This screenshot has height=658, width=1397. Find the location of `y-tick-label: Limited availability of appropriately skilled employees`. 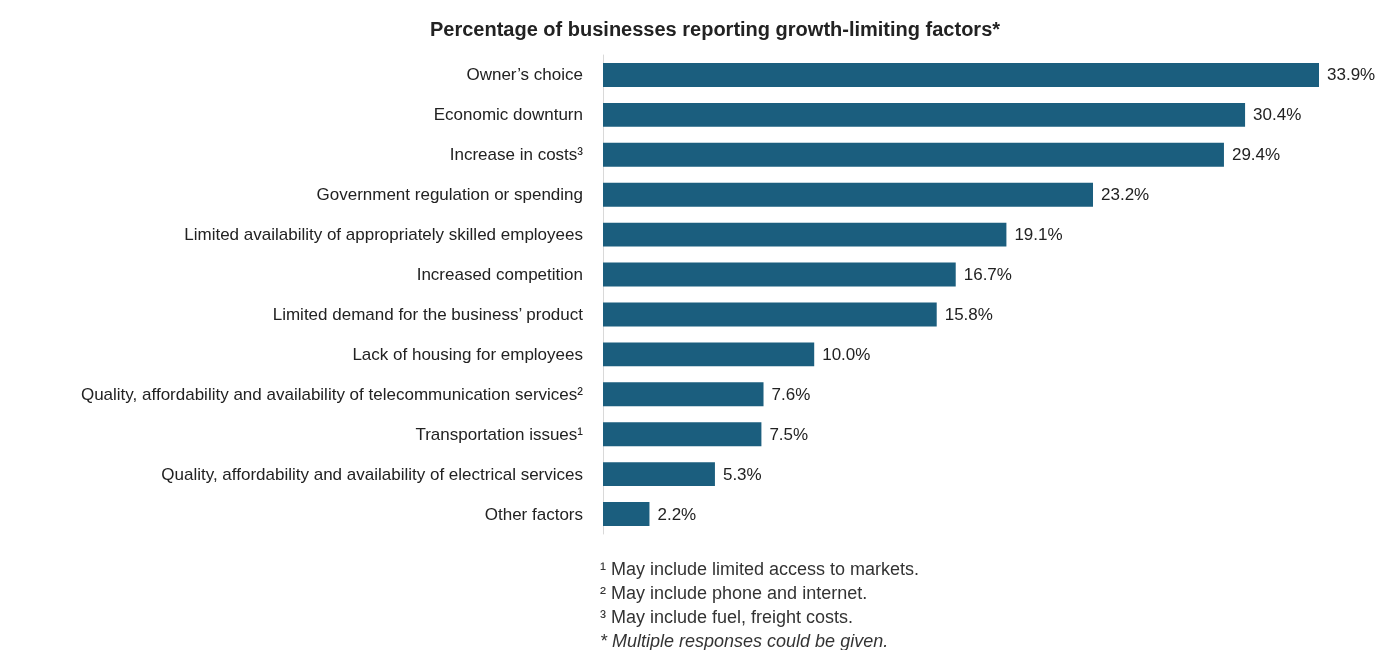

y-tick-label: Limited availability of appropriately skilled employees is located at coordinates (383, 235).